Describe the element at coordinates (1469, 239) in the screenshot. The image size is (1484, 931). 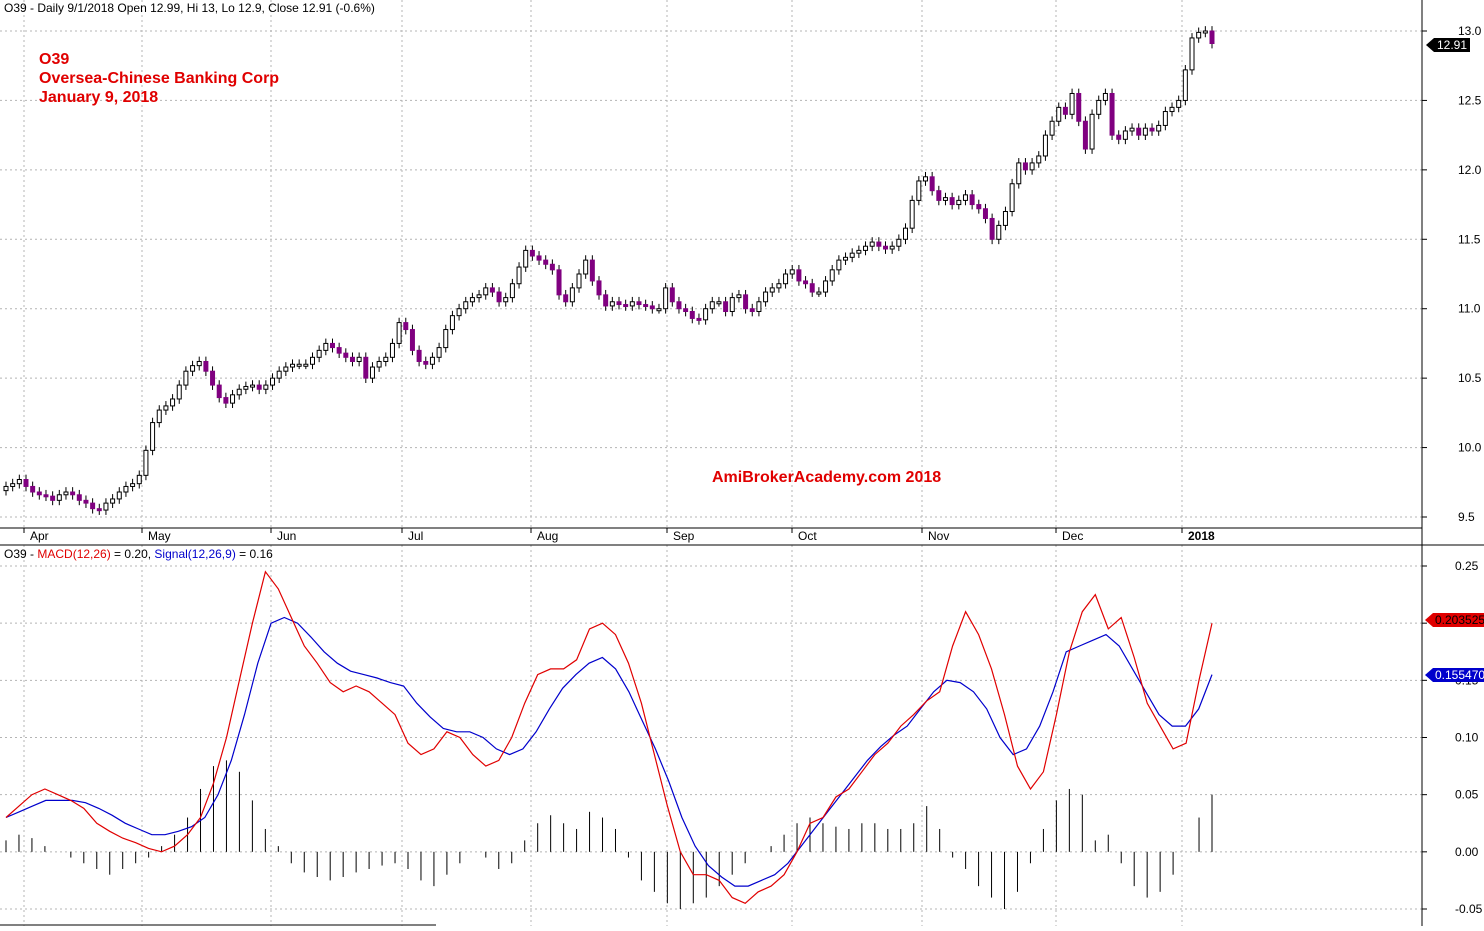
I see `price-tick-label-3: 11.5` at that location.